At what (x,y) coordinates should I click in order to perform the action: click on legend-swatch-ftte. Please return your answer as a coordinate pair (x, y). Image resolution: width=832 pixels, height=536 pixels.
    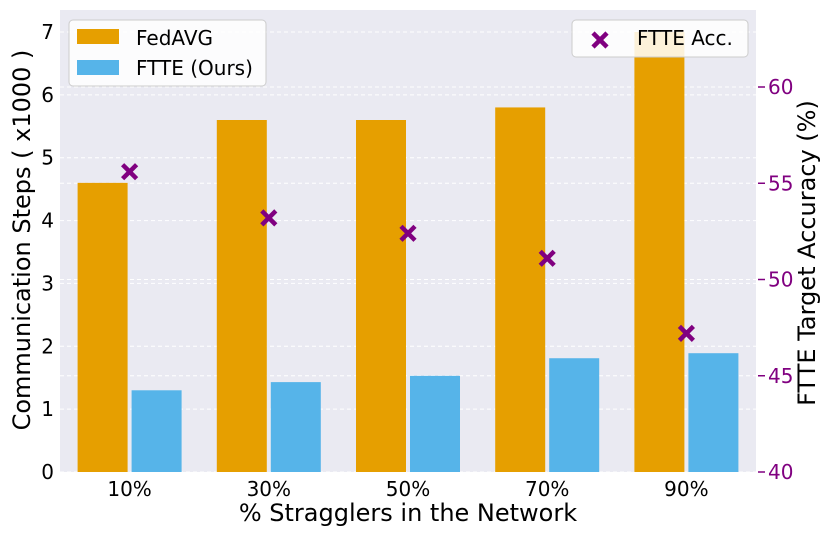
    Looking at the image, I should click on (98, 67).